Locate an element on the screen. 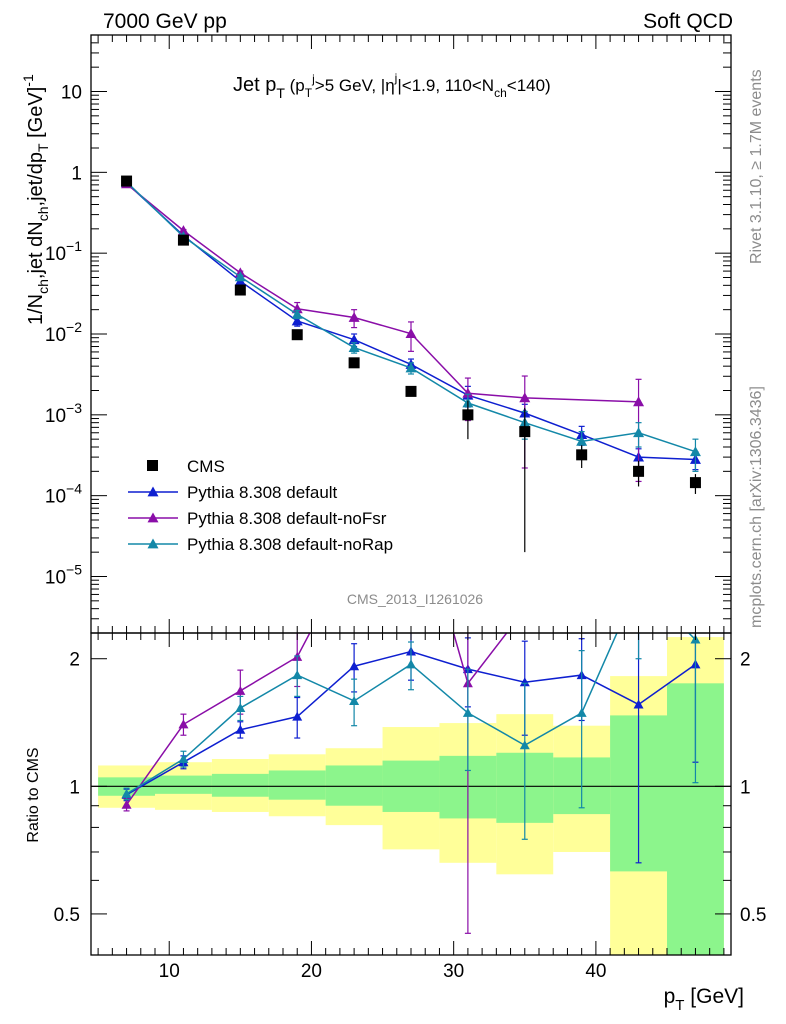 This screenshot has width=786, height=1024. legend-entry: CMS is located at coordinates (186, 466).